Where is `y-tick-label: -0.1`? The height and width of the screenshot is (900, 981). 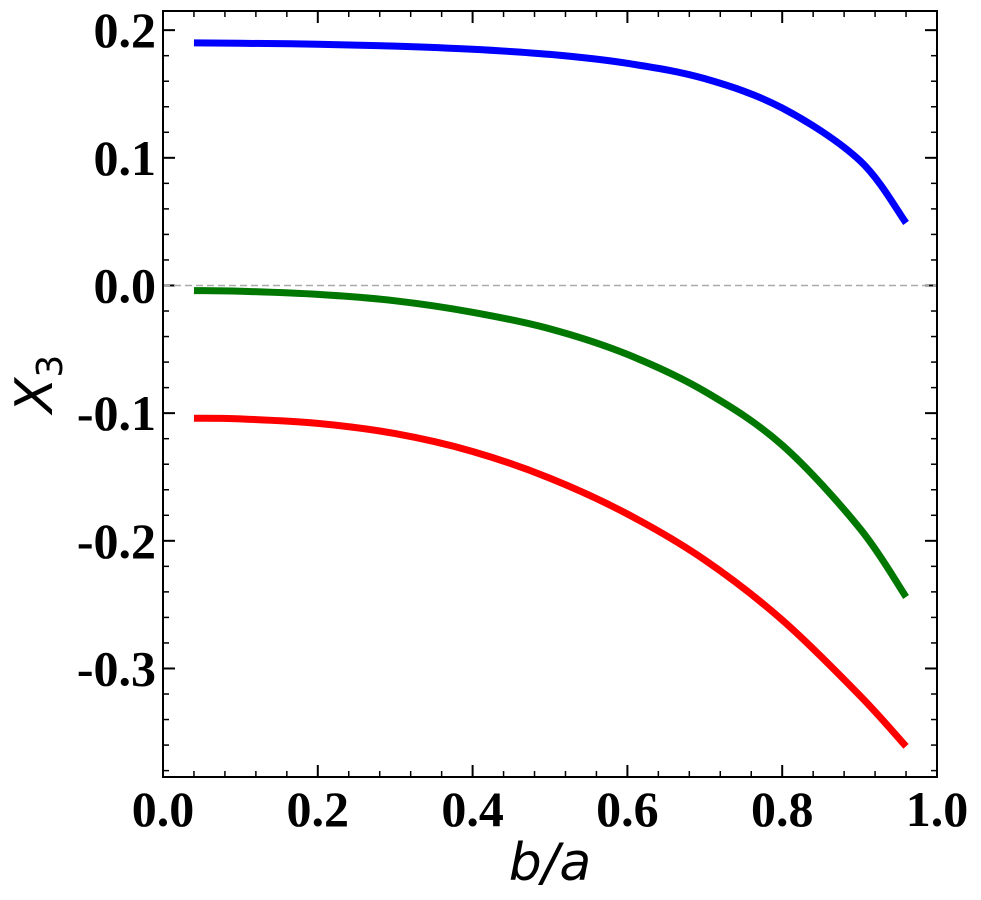
y-tick-label: -0.1 is located at coordinates (116, 413).